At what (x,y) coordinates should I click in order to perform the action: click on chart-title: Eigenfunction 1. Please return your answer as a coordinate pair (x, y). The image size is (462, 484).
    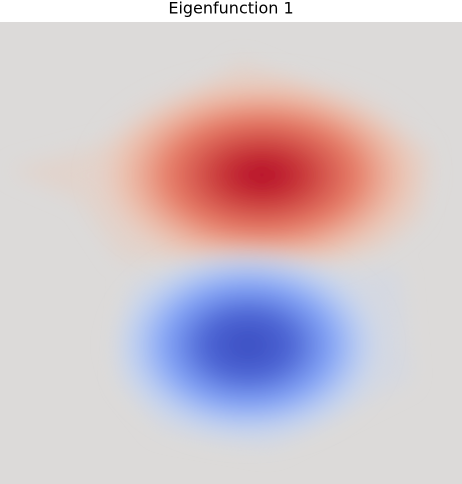
    Looking at the image, I should click on (230, 9).